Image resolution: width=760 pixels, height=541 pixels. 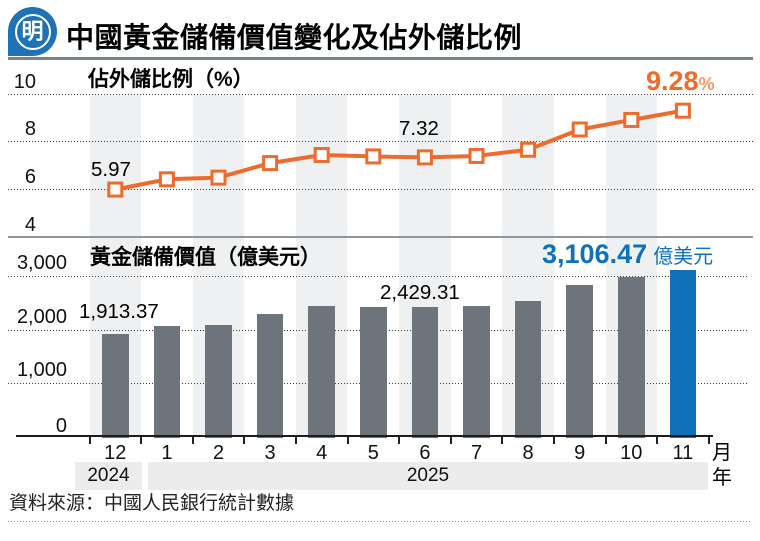 I want to click on month-label: 11, so click(x=683, y=453).